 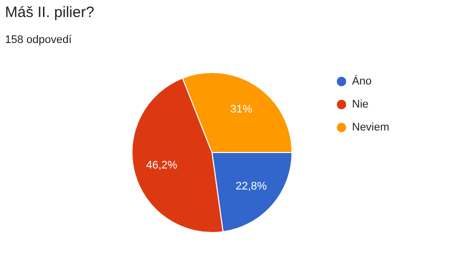 I want to click on data-label: 46,2%, so click(x=162, y=166).